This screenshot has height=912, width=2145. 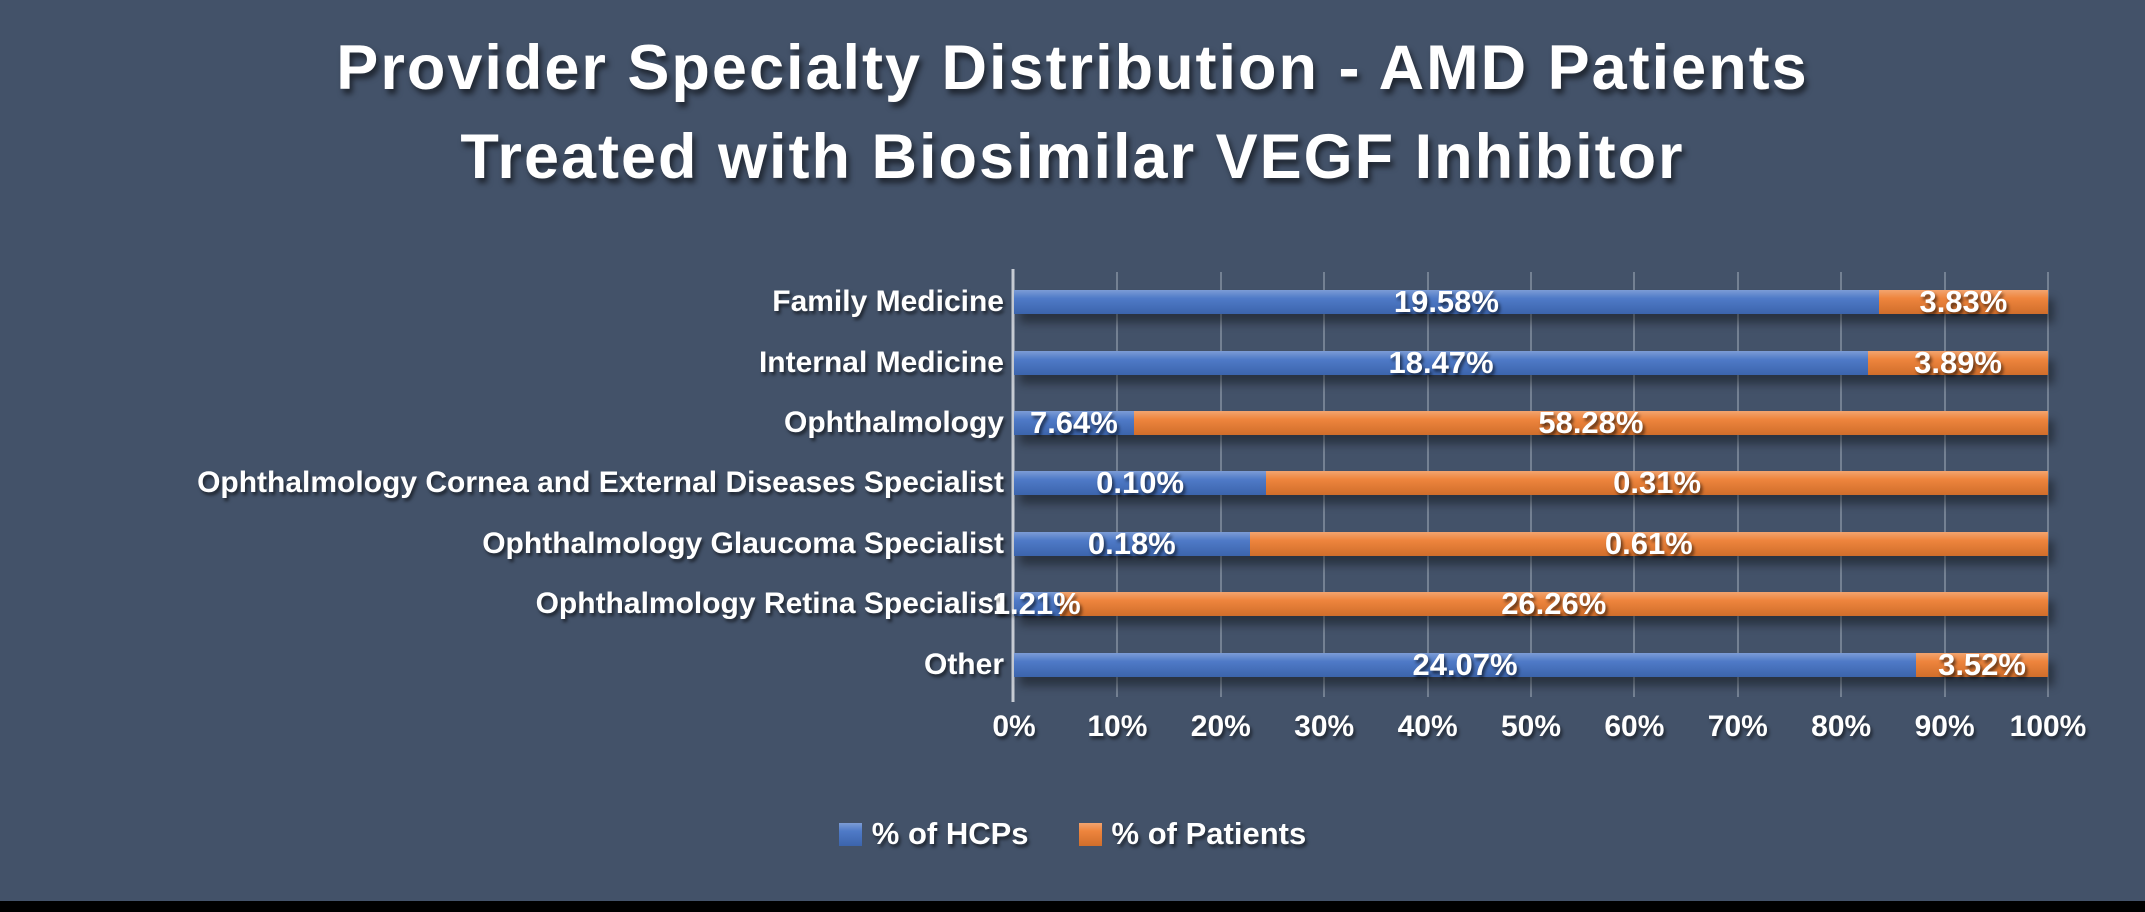 I want to click on x-tick-label: 40%, so click(x=1427, y=726).